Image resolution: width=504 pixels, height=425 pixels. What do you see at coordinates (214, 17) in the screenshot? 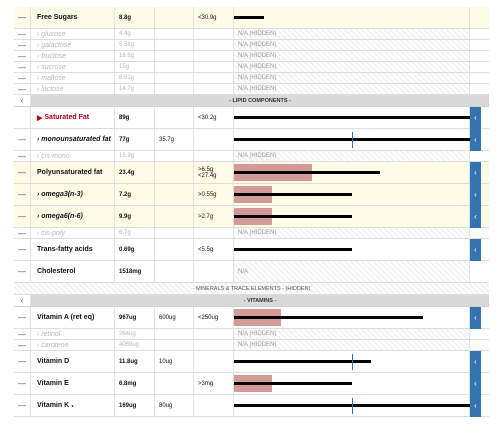
I see `limit-value: <30.9g` at bounding box center [214, 17].